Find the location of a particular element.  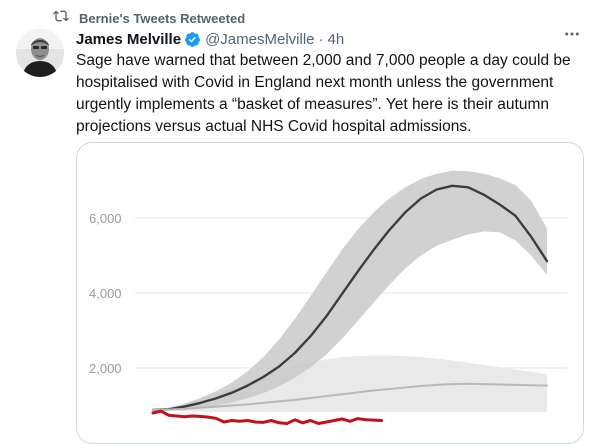

tweet-header: James Melville @JamesMelville · 4h is located at coordinates (210, 39).